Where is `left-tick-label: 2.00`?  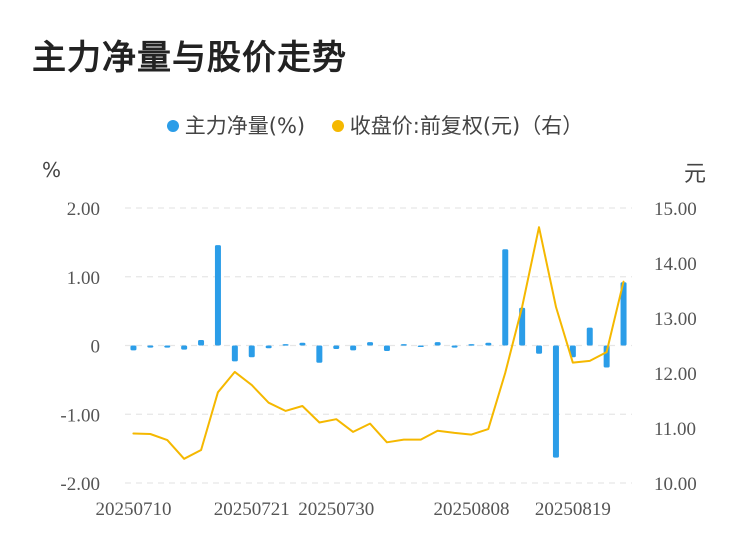 left-tick-label: 2.00 is located at coordinates (83, 209).